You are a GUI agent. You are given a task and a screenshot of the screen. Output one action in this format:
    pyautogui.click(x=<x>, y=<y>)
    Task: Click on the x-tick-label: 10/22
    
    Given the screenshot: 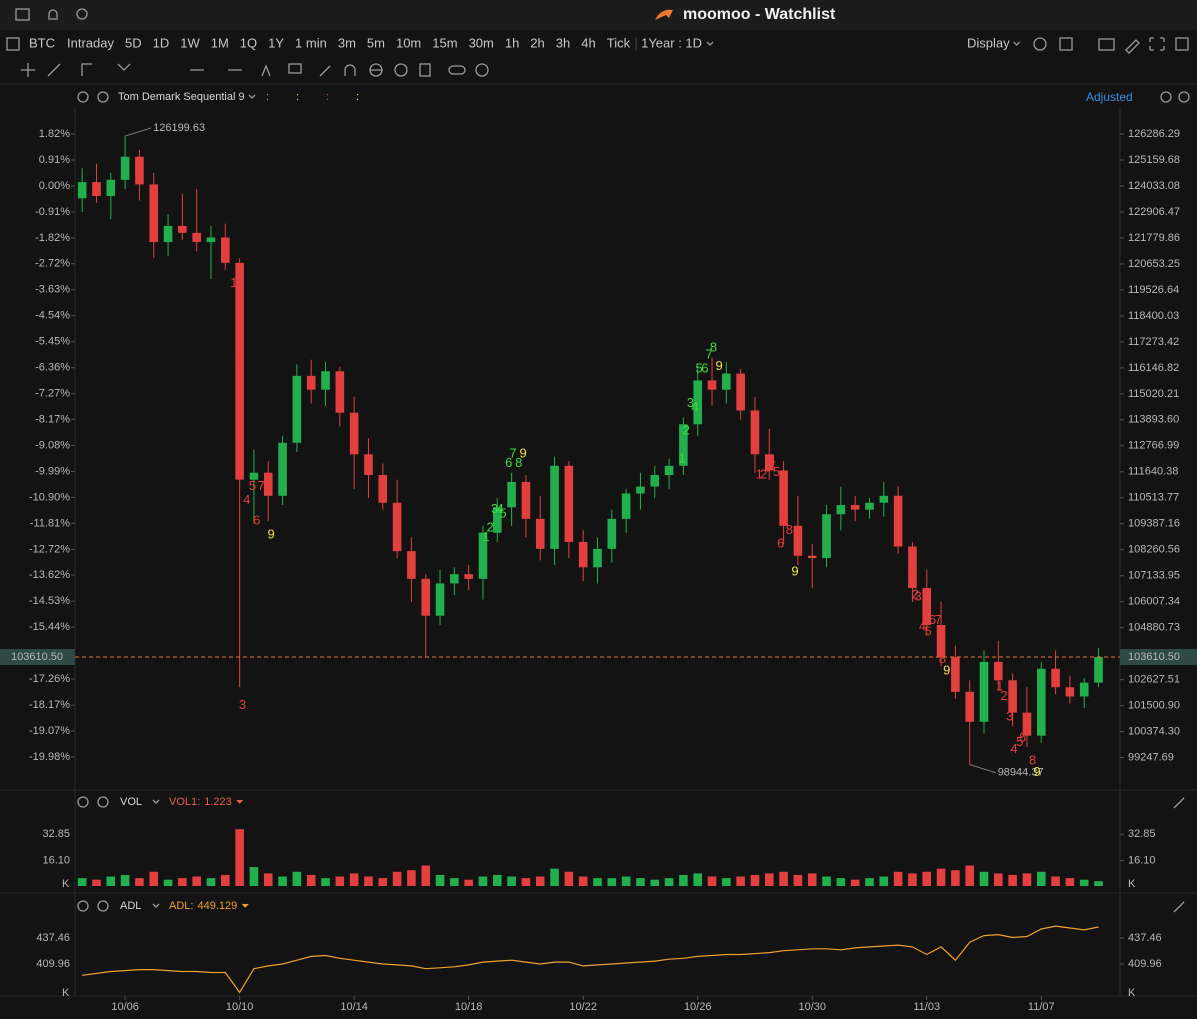 What is the action you would take?
    pyautogui.click(x=583, y=1007)
    